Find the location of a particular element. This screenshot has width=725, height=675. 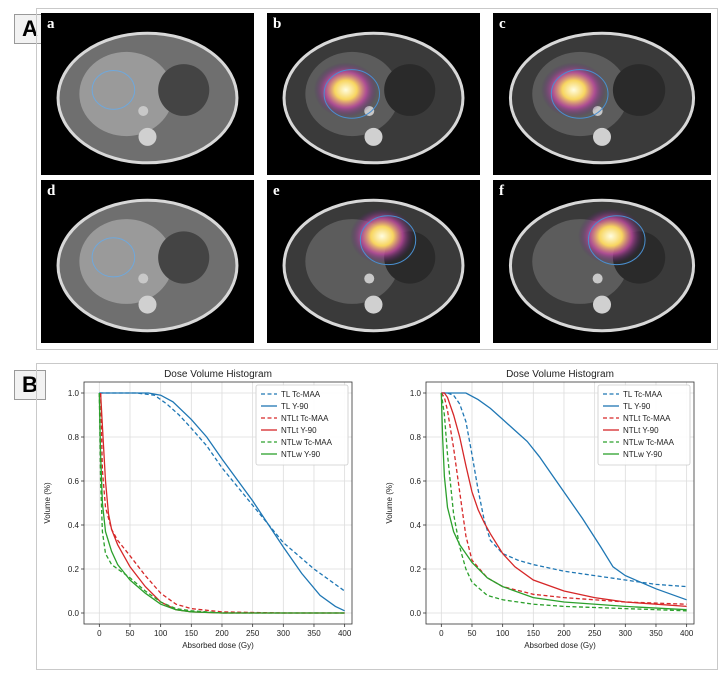

scan-panel-b: b is located at coordinates (373, 94).